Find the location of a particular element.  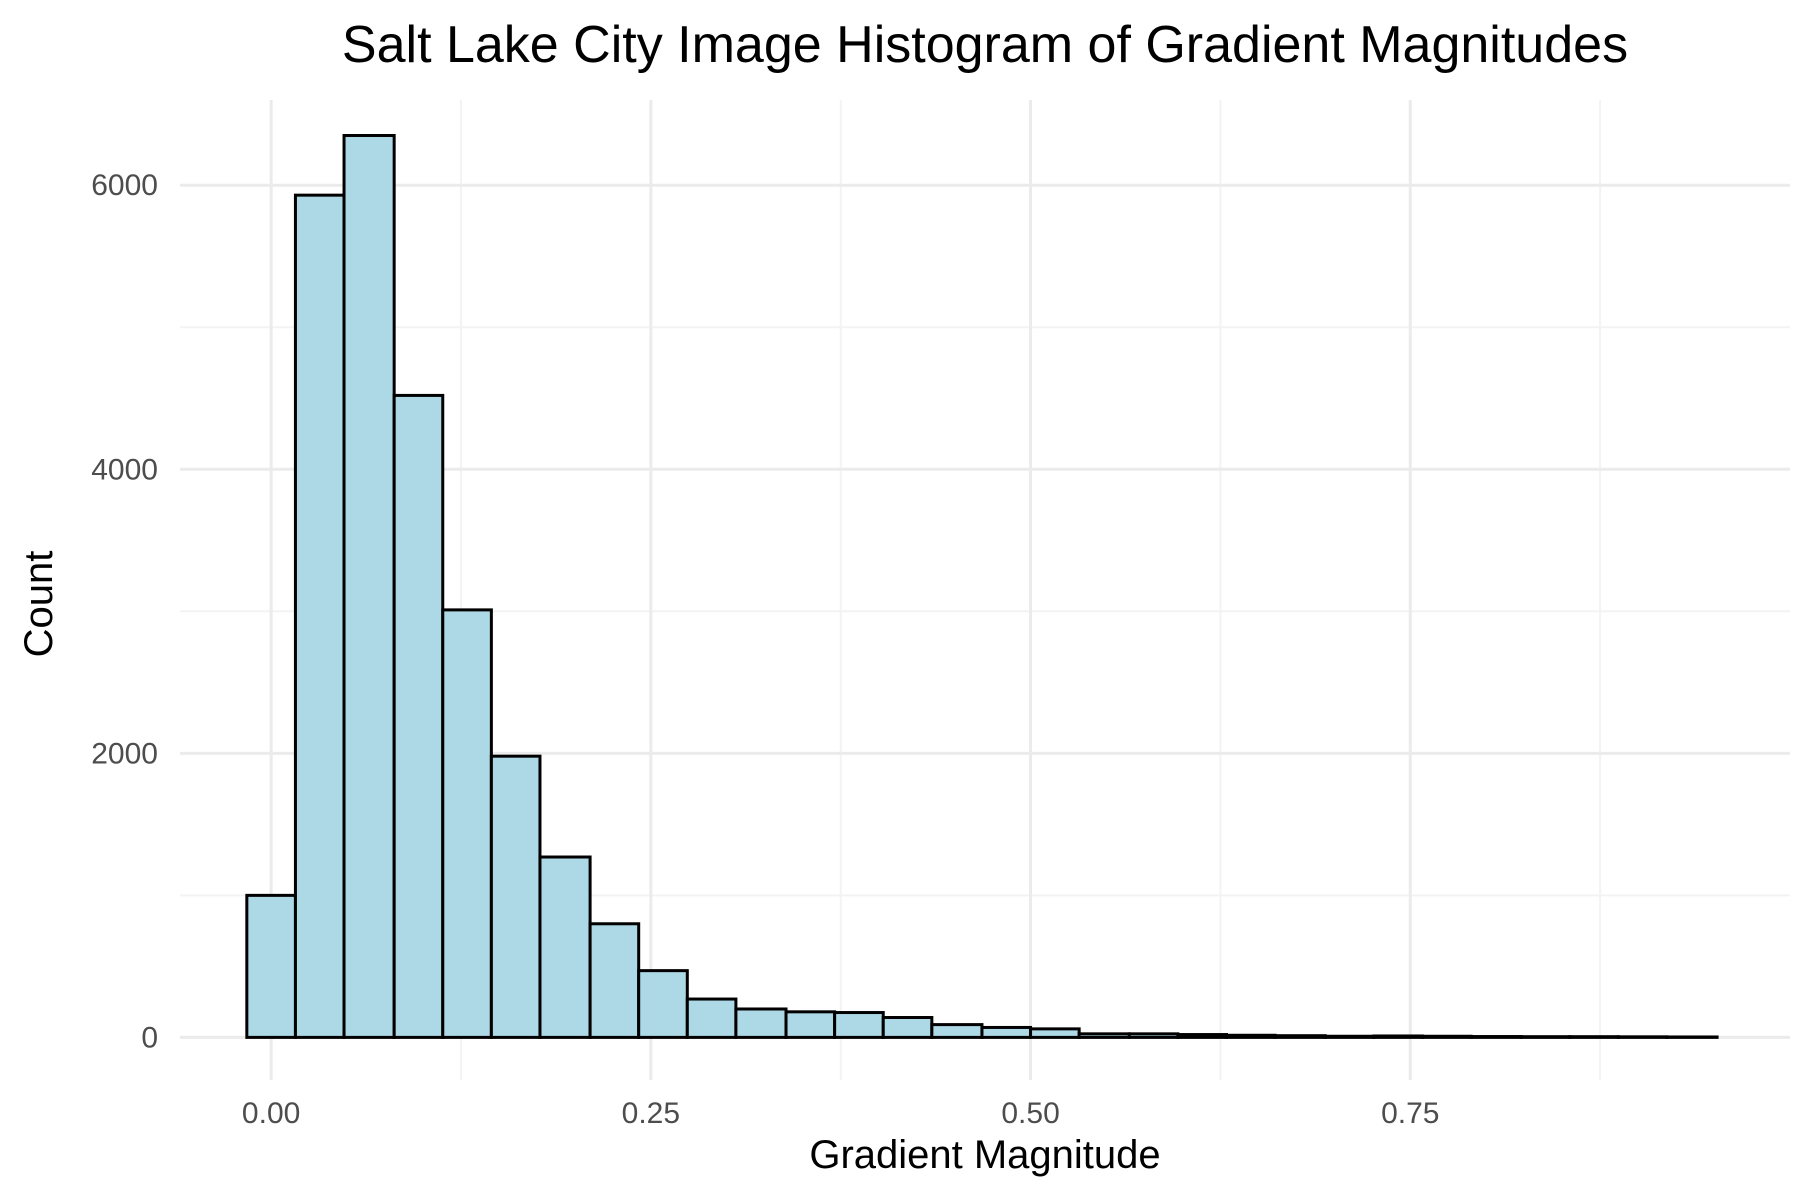

x-tick-label: 0.00 is located at coordinates (271, 1113).